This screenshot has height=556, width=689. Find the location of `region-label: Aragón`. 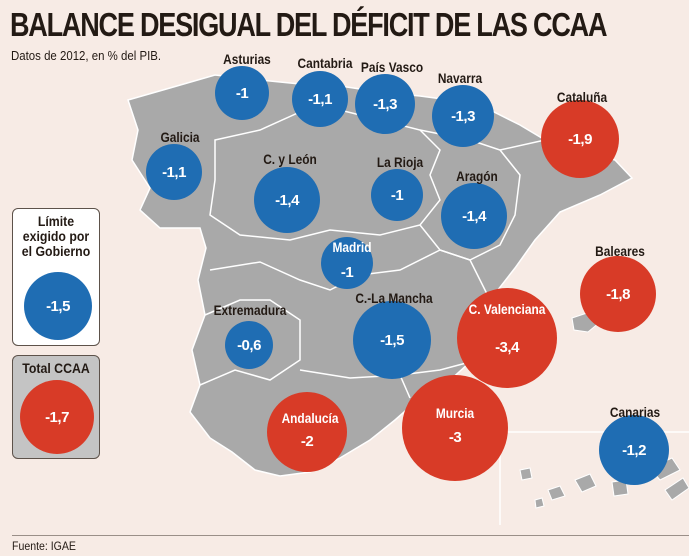

region-label: Aragón is located at coordinates (477, 176).